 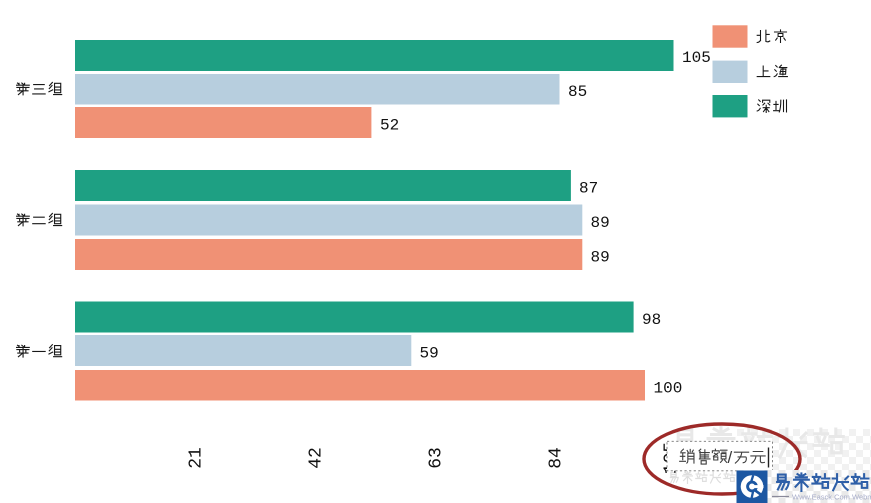 I want to click on svg-text: 105, so click(x=696, y=58).